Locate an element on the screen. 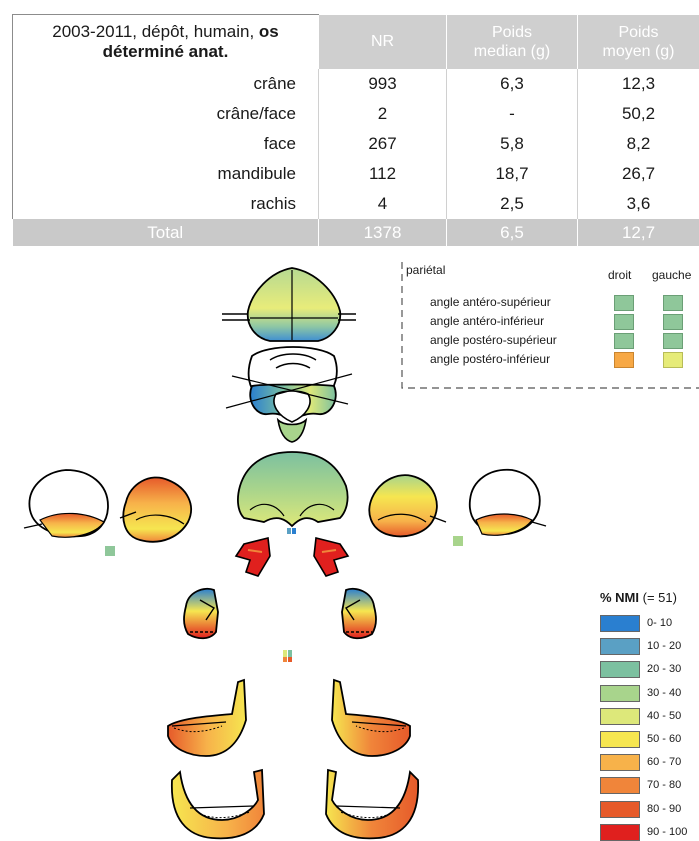 Image resolution: width=699 pixels, height=841 pixels. cell-moyen: 26,7 is located at coordinates (638, 174).